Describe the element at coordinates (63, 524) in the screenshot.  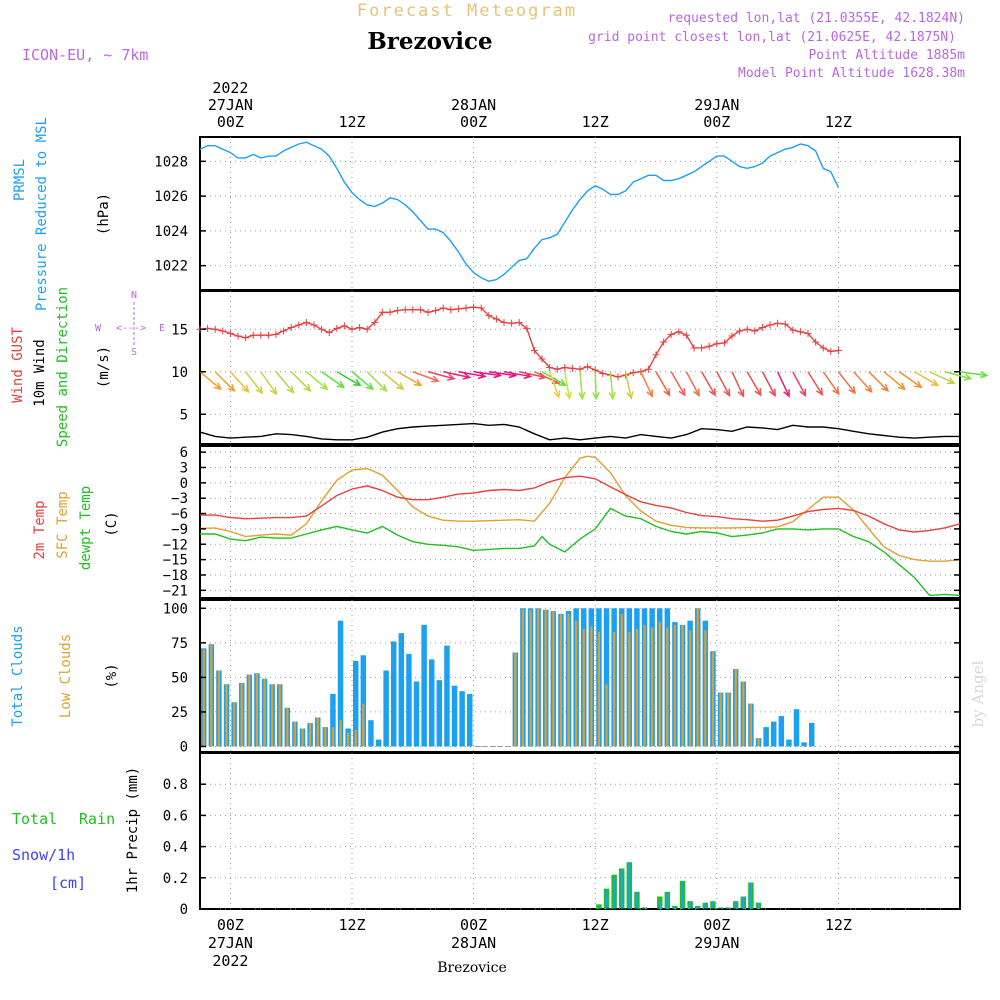
I see `temp-sfc-label: SFC Temp` at that location.